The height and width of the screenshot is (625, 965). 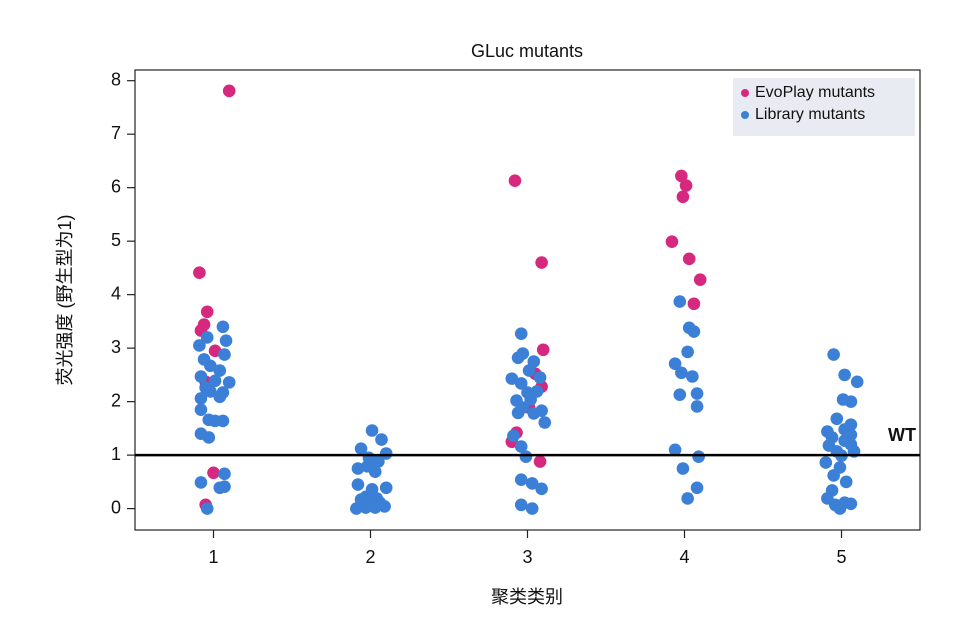 I want to click on y-tick-label: 0, so click(x=116, y=507).